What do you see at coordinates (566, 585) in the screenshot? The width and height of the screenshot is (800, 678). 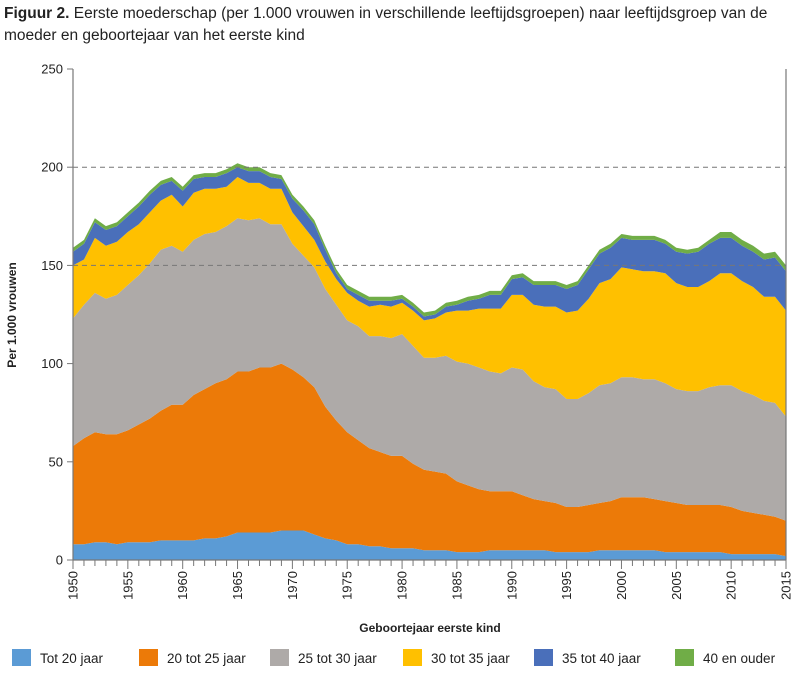 I see `x-tick-label: 1995` at bounding box center [566, 585].